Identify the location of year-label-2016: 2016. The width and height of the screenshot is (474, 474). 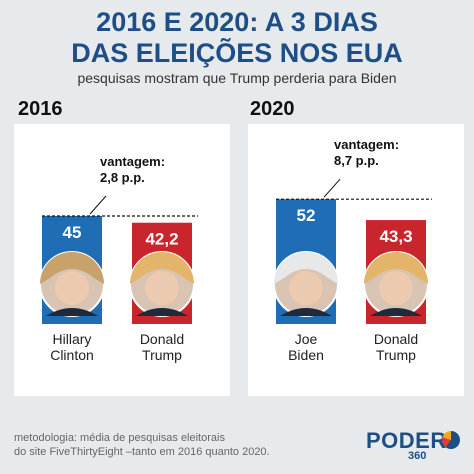
(40, 109).